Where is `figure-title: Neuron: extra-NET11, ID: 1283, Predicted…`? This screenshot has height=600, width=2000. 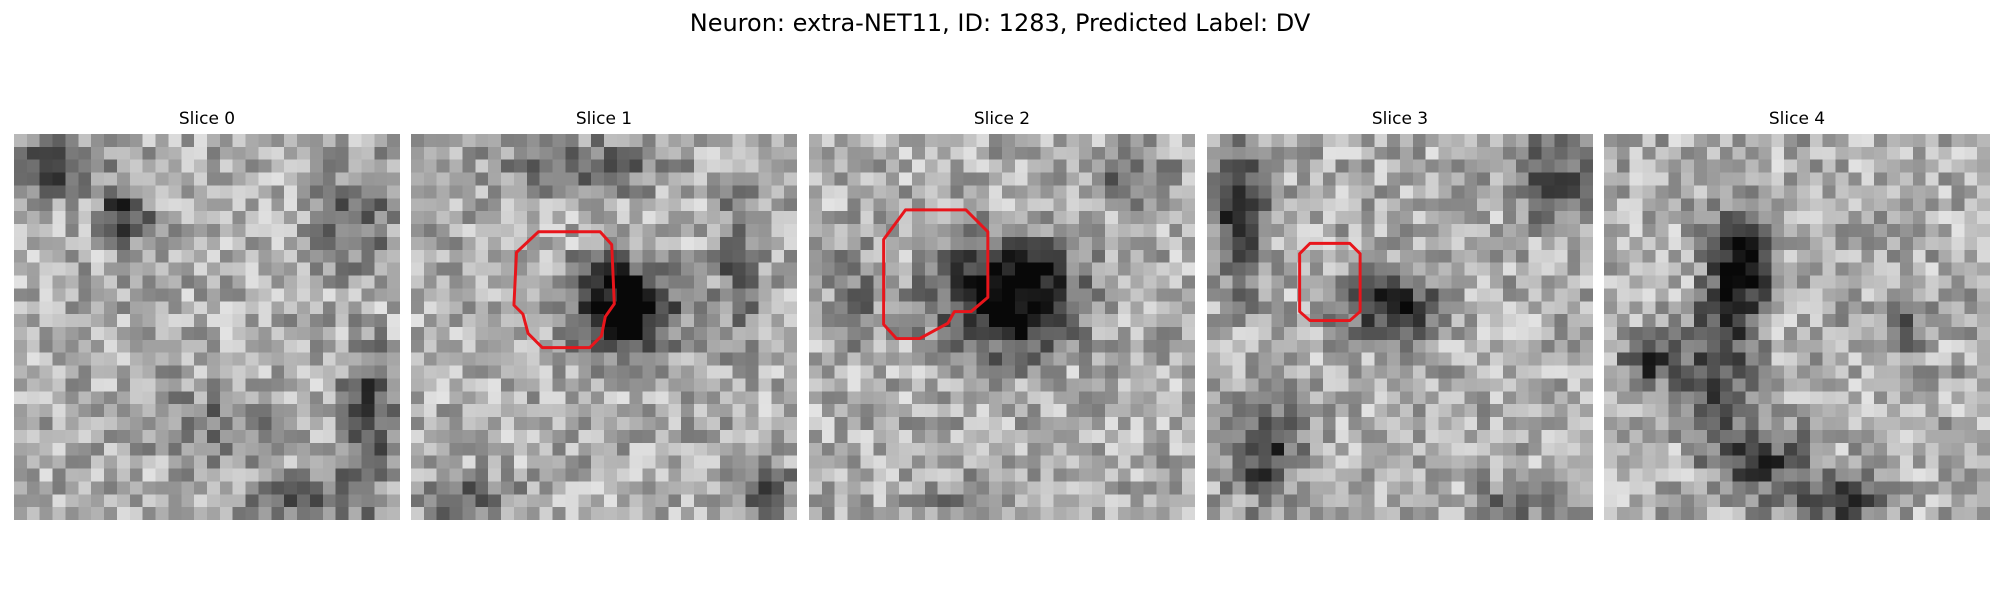 figure-title: Neuron: extra-NET11, ID: 1283, Predicted… is located at coordinates (1000, 23).